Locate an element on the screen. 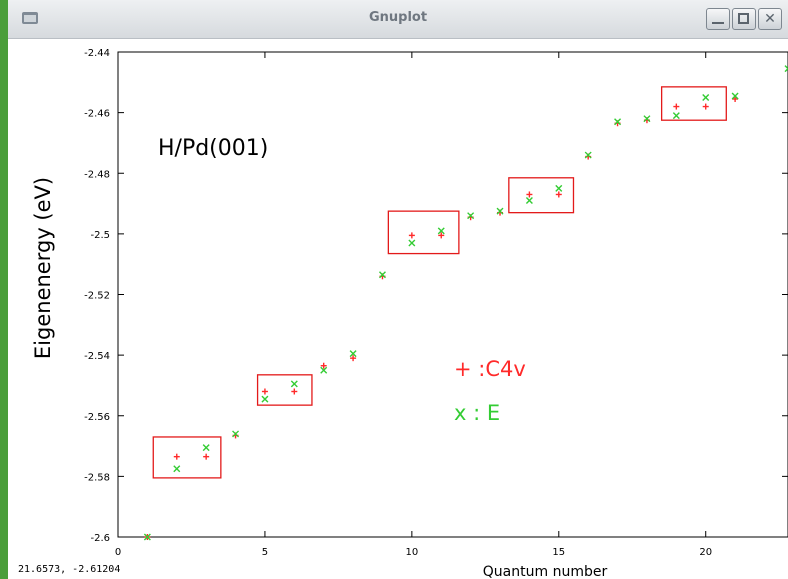 Image resolution: width=788 pixels, height=579 pixels. window-left-border is located at coordinates (4, 289).